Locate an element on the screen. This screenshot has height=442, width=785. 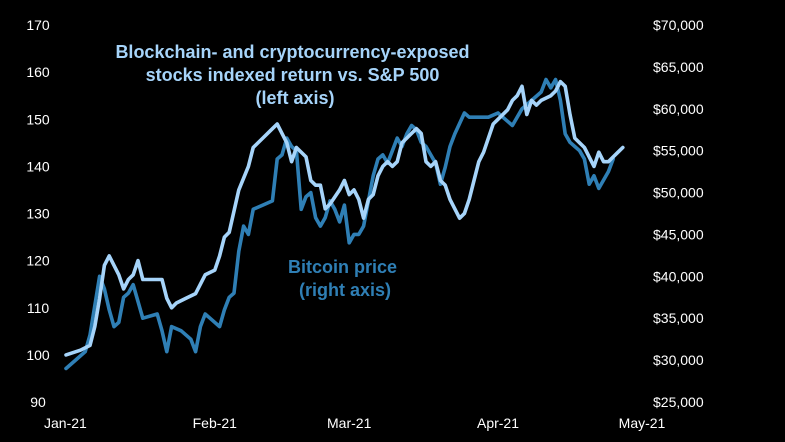
x-tick-label: Feb-21 is located at coordinates (215, 423).